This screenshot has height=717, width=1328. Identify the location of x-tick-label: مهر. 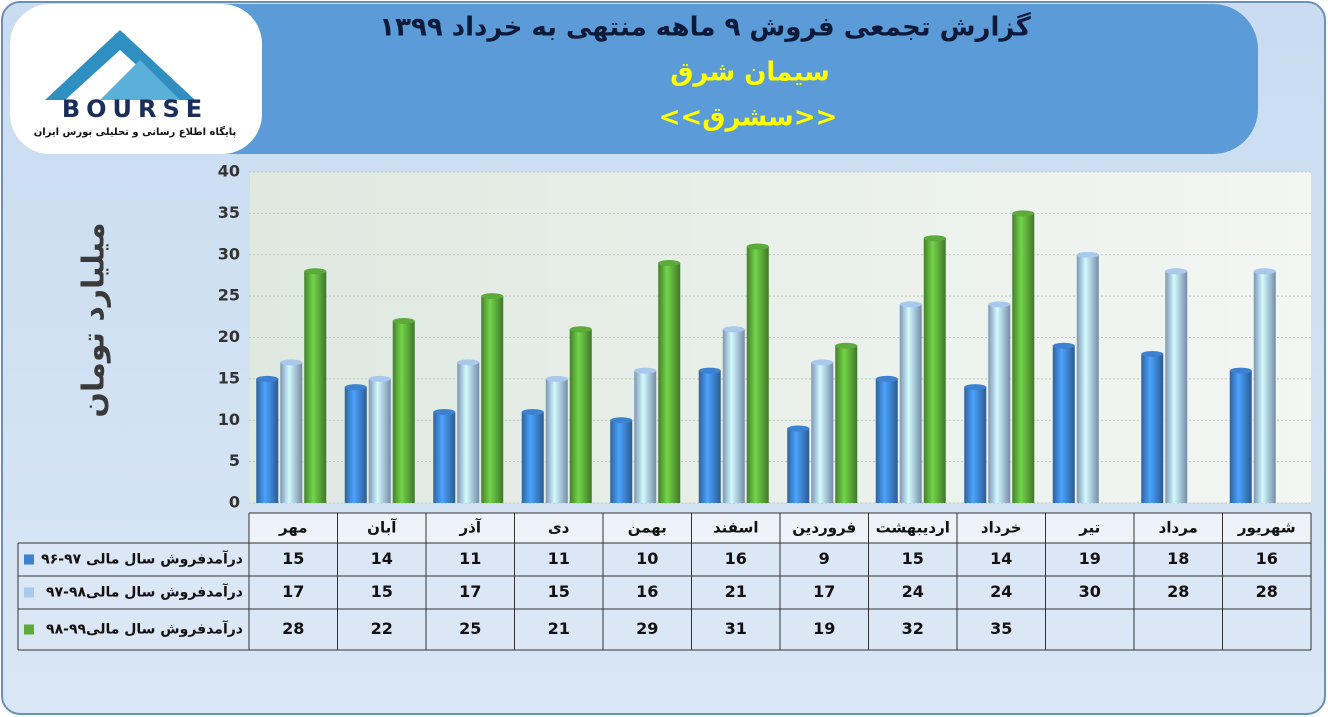
(293, 528).